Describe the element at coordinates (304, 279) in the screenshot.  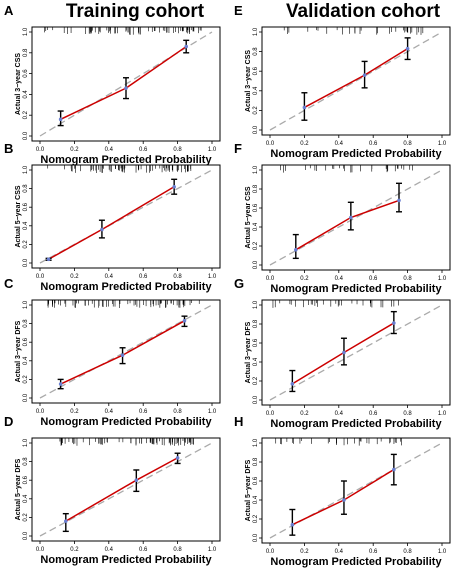
I see `x-tick-label-f: 0.2` at that location.